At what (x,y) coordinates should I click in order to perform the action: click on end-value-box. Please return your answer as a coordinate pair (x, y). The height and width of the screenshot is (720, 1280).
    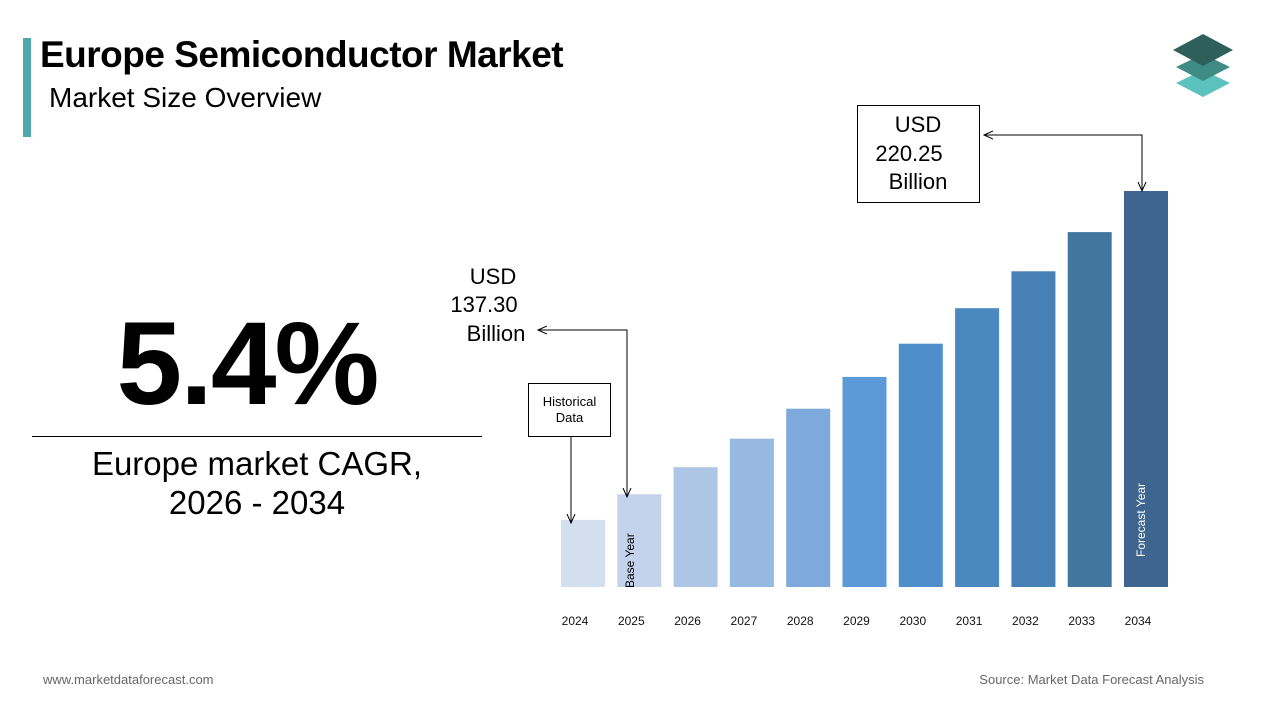
    Looking at the image, I should click on (918, 154).